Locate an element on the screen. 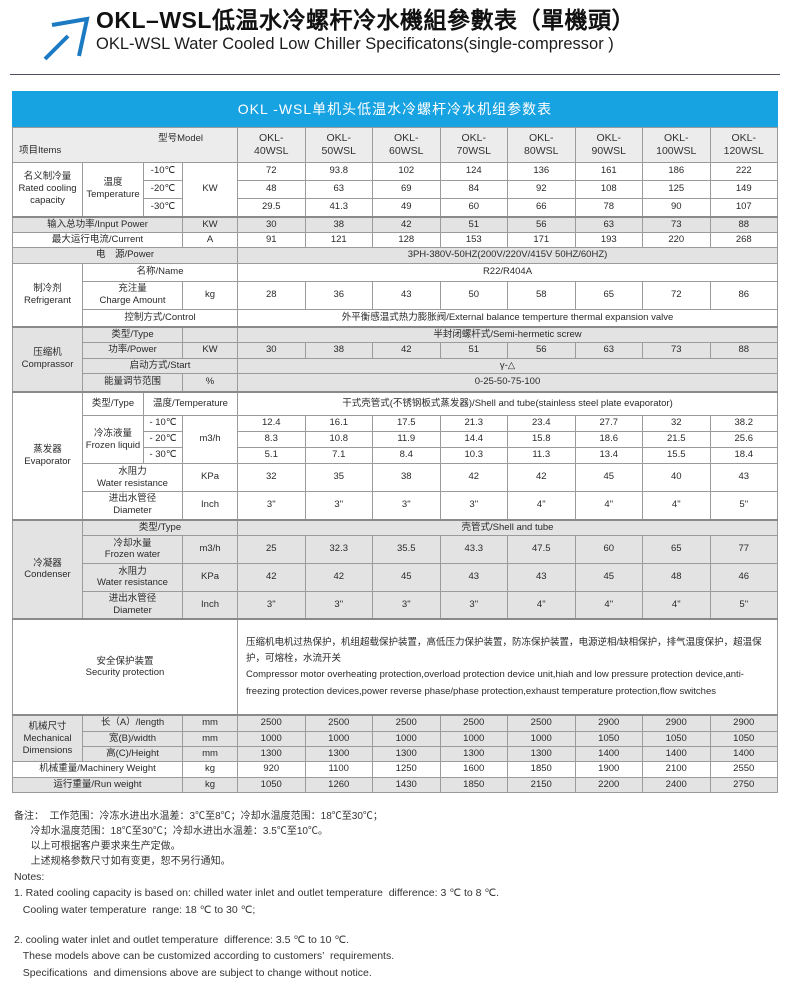 The width and height of the screenshot is (790, 981). merged-value: 壳管式/Shell and tube is located at coordinates (507, 527).